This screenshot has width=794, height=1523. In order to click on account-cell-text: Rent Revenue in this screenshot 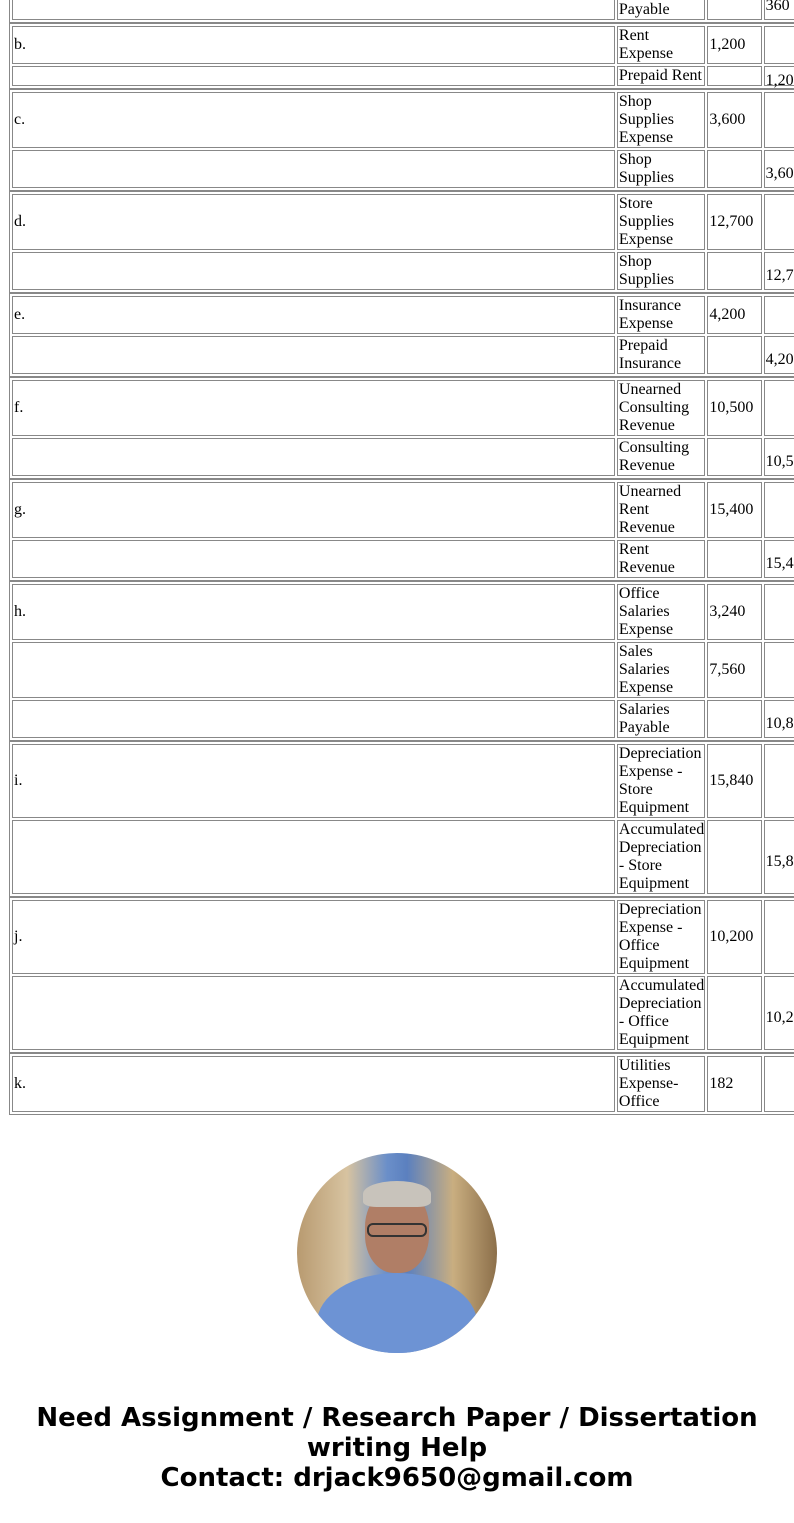, I will do `click(646, 558)`.